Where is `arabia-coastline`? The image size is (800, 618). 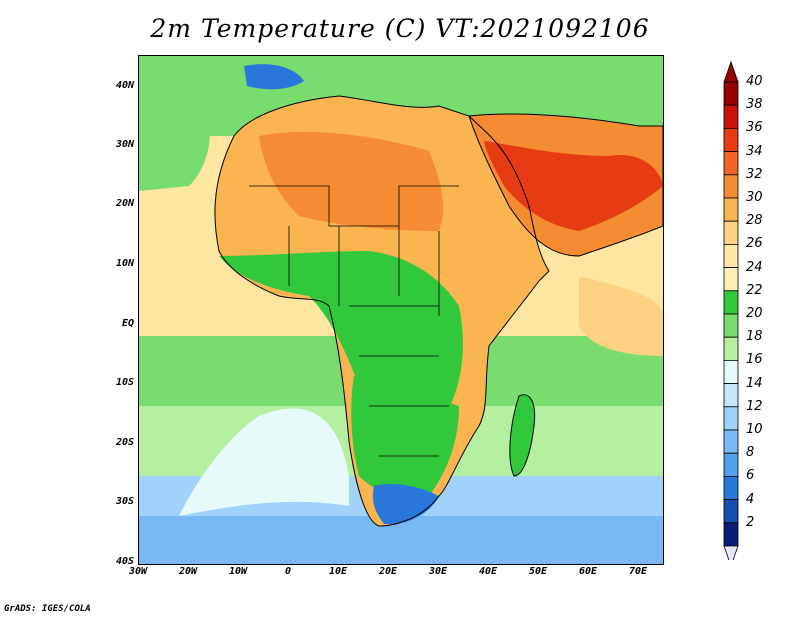 arabia-coastline is located at coordinates (565, 185).